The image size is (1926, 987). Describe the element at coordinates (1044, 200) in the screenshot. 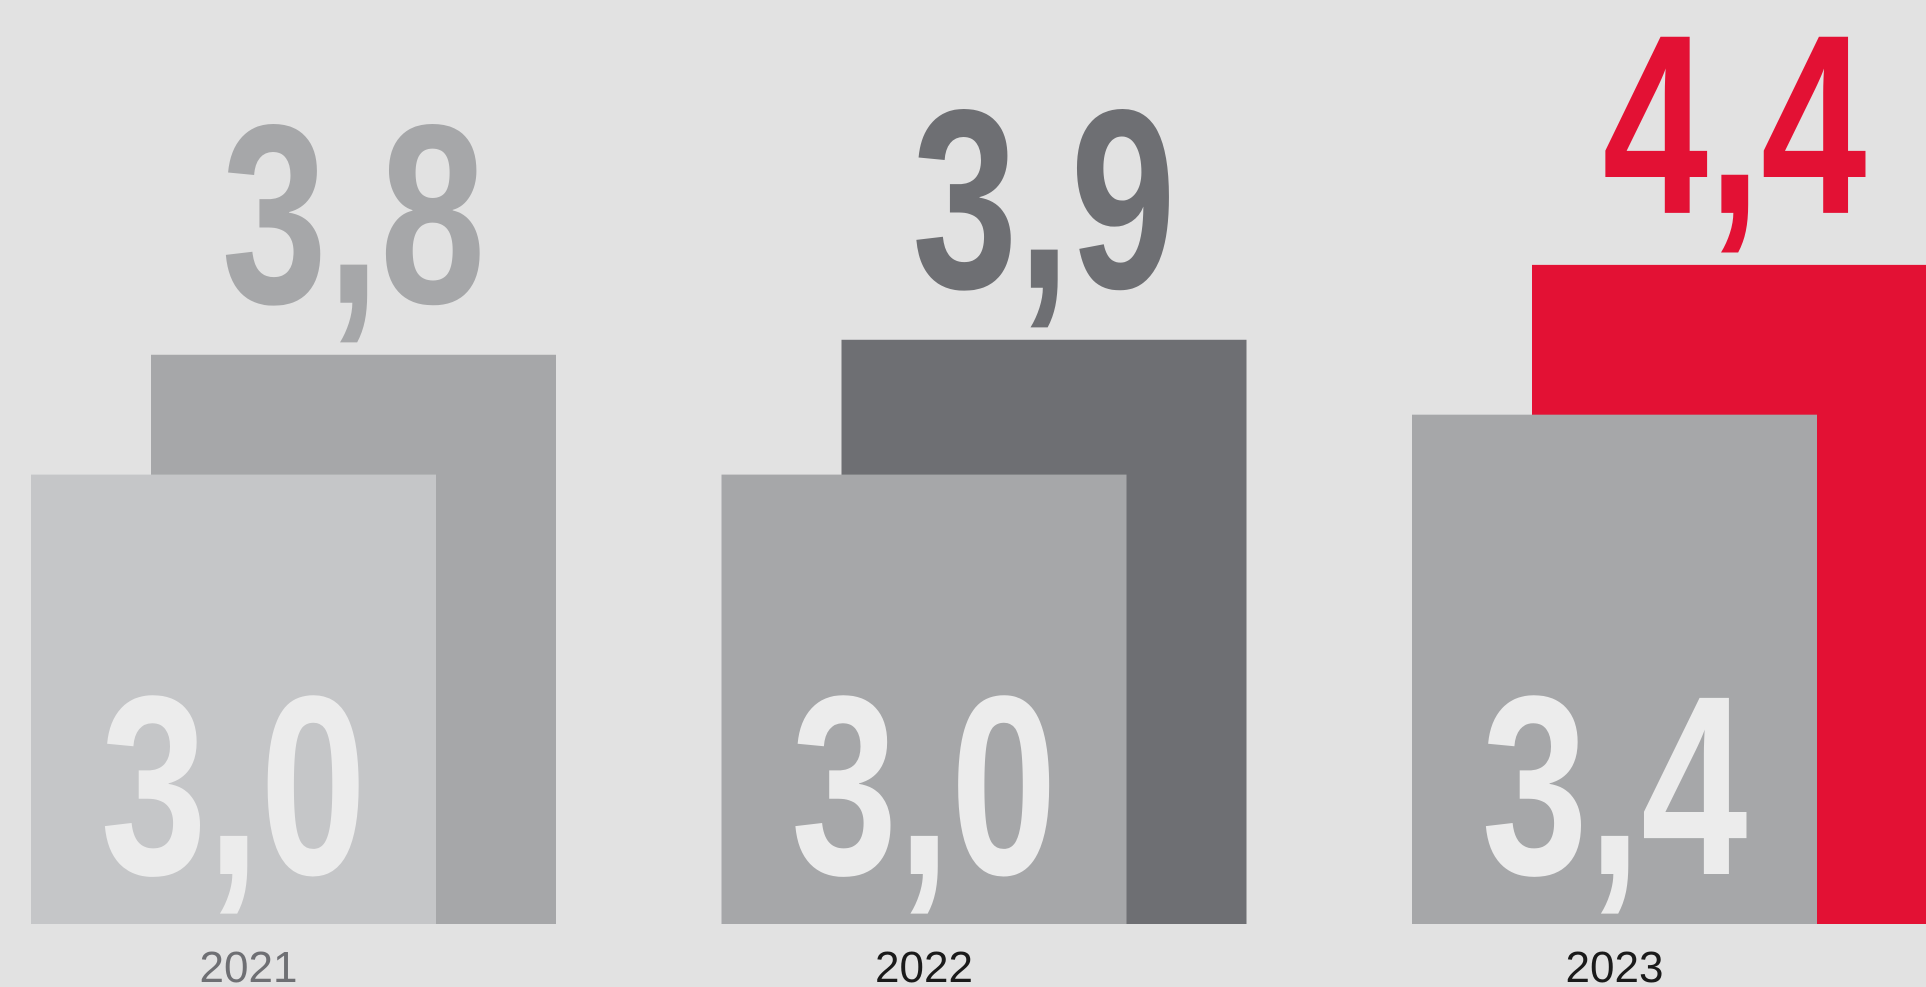

I see `value-label: 3,9` at that location.